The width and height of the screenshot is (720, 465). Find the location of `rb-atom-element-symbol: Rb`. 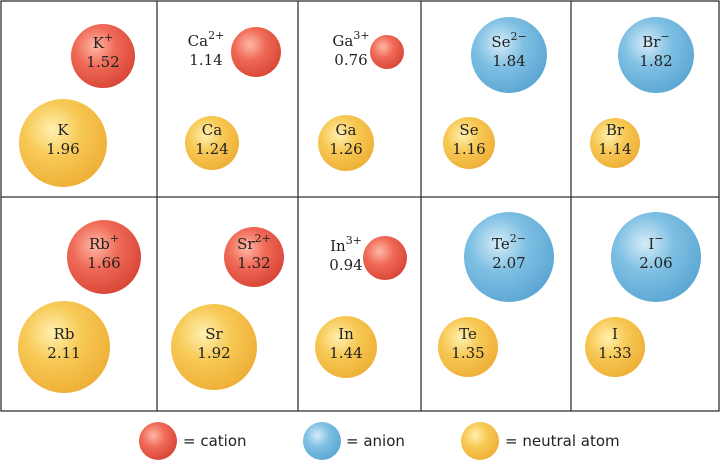

rb-atom-element-symbol: Rb is located at coordinates (64, 334).